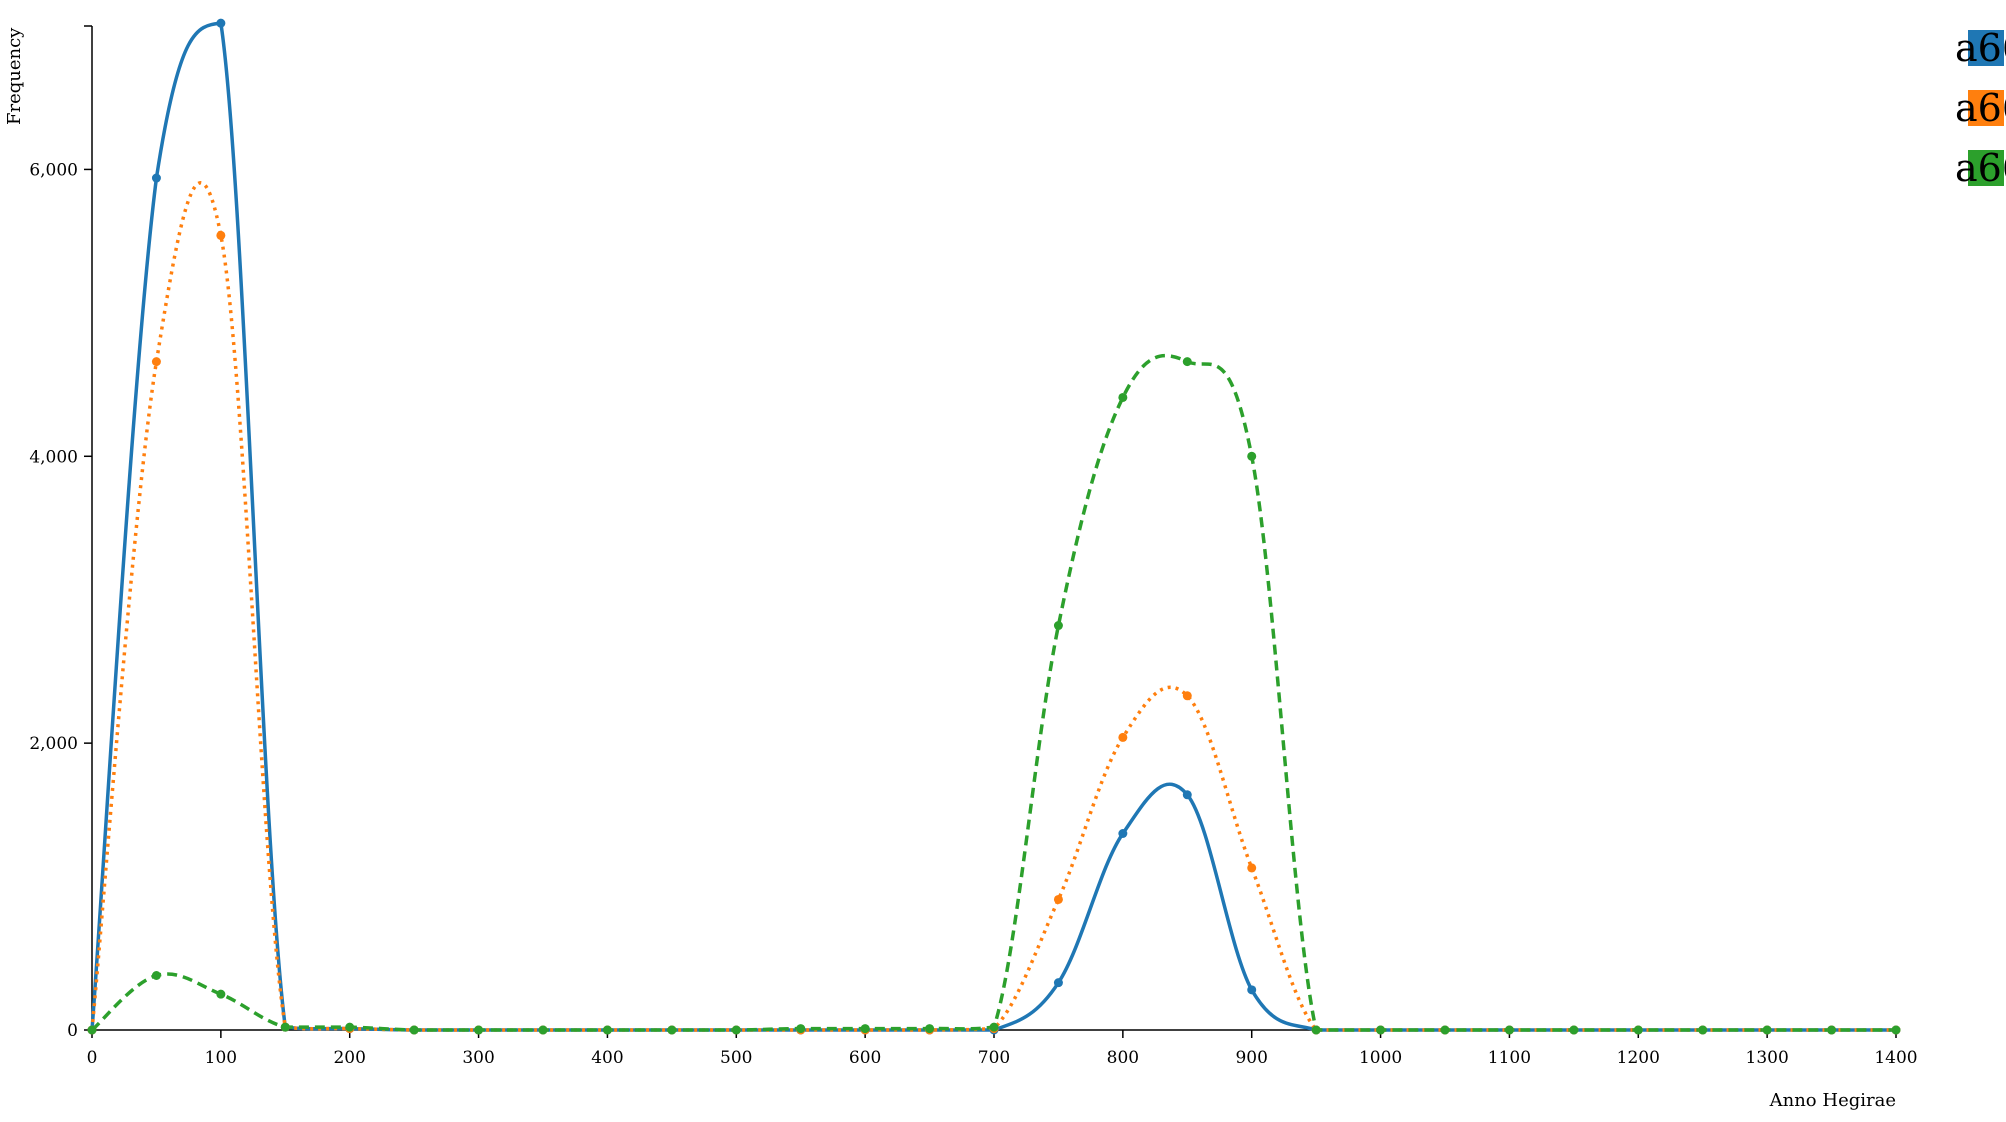 The width and height of the screenshot is (2006, 1122). I want to click on x-tick-label: 1200, so click(1638, 1058).